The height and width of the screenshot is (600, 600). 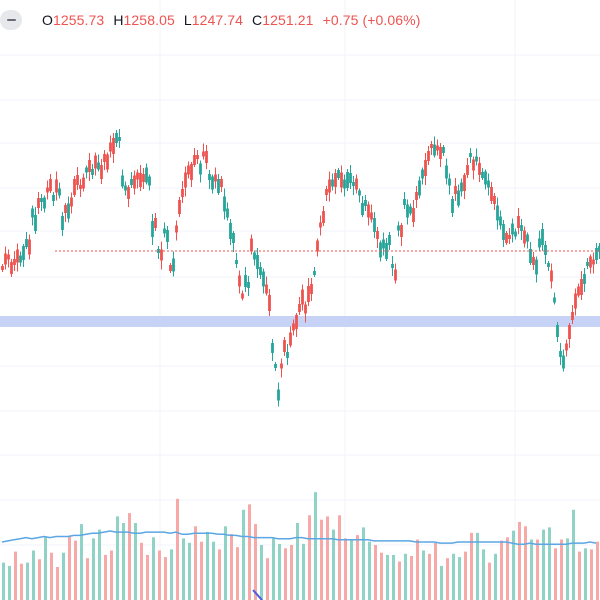 I want to click on collapse-legend-button, so click(x=11, y=20).